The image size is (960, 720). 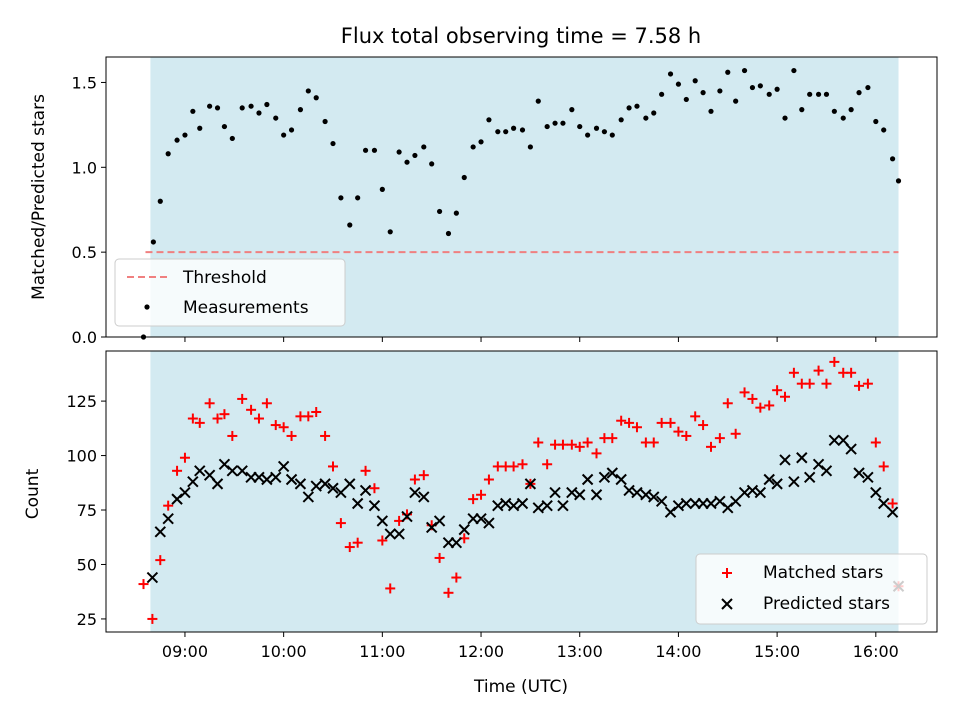 I want to click on y-tick-label: 75, so click(x=87, y=510).